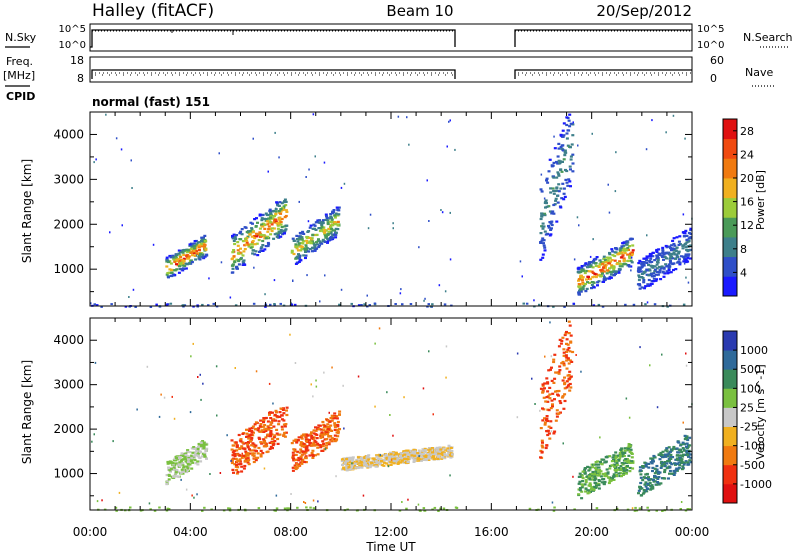  Describe the element at coordinates (68, 269) in the screenshot. I see `y-tick-label: 1000` at that location.